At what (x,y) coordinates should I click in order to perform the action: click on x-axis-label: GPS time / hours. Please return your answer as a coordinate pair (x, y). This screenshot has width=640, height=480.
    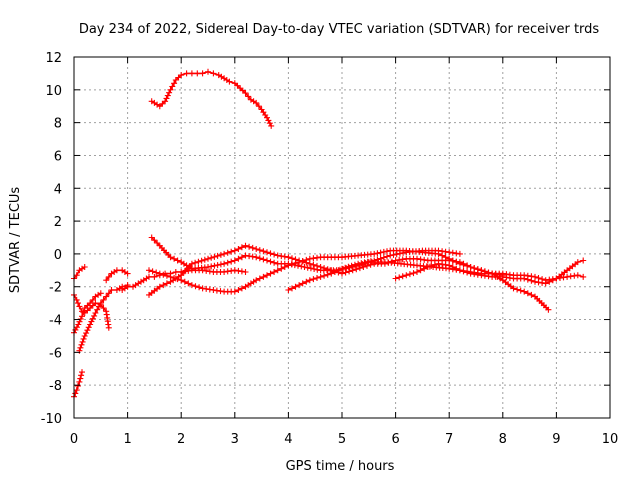
    Looking at the image, I should click on (340, 466).